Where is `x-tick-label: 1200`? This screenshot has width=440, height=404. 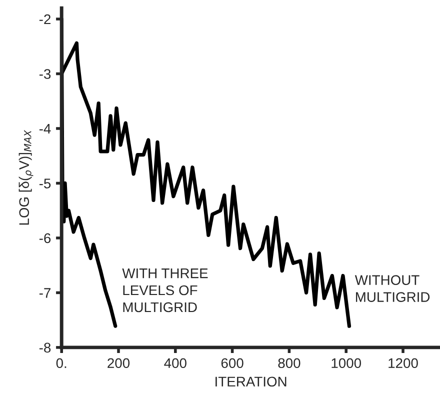 x-tick-label: 1200 is located at coordinates (403, 363).